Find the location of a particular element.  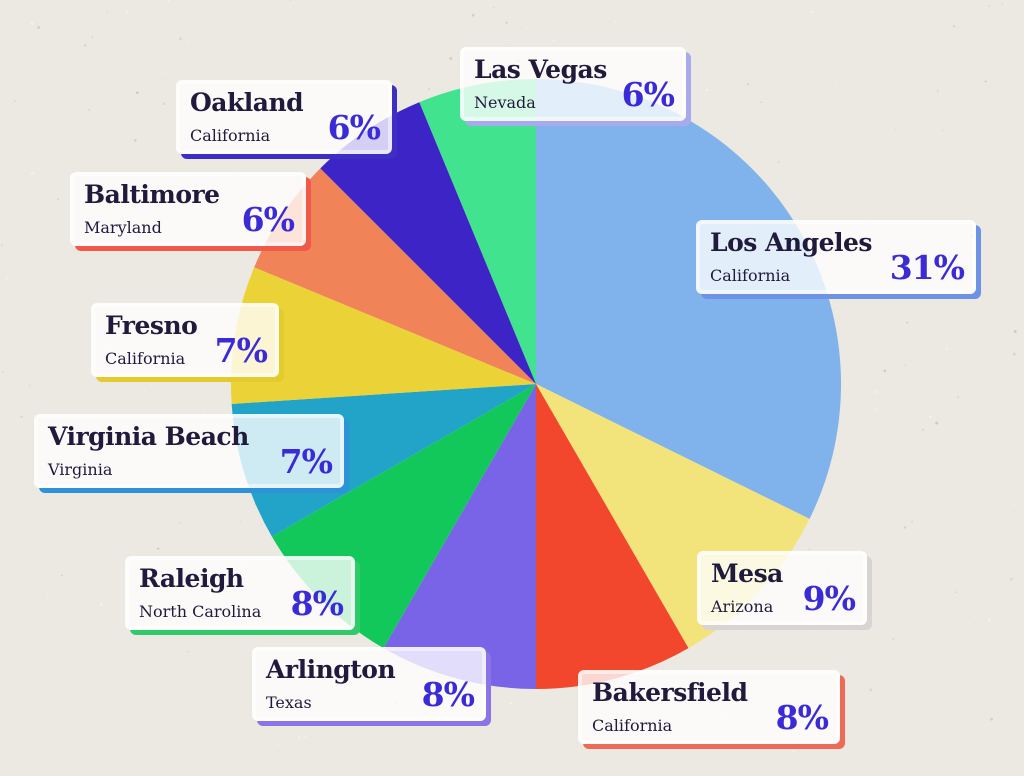

city-name: Fresno is located at coordinates (151, 325).